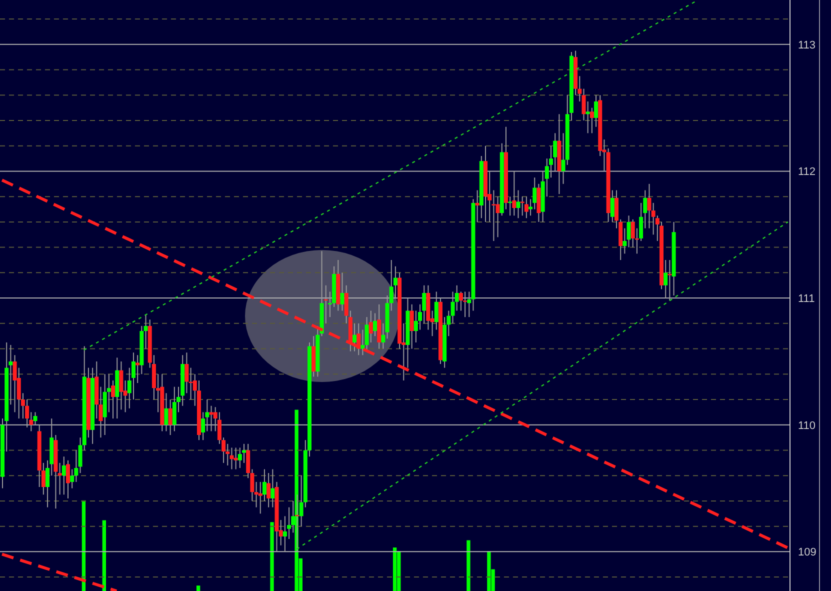 Image resolution: width=831 pixels, height=591 pixels. Describe the element at coordinates (806, 298) in the screenshot. I see `y-tick-label: 111` at that location.